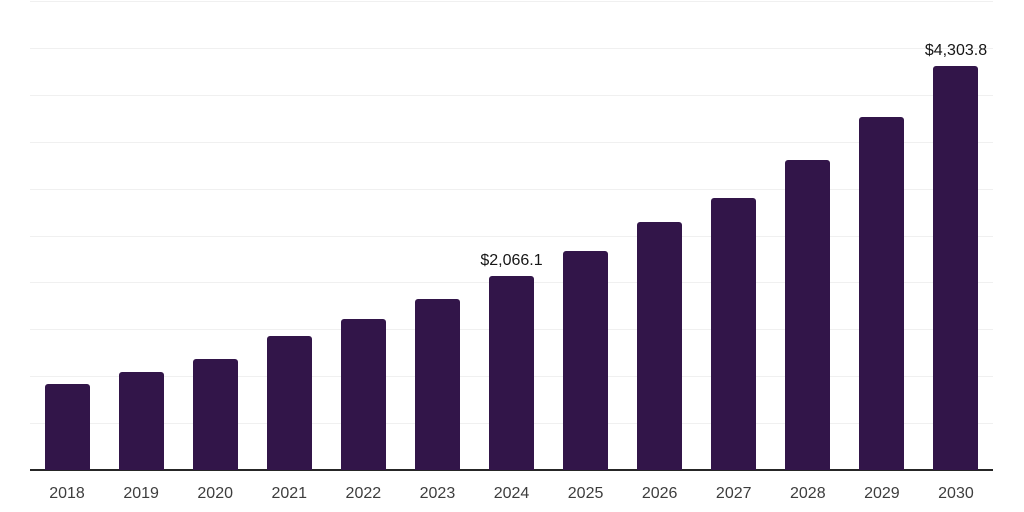  I want to click on x-axis-tick-label: 2028, so click(808, 493).